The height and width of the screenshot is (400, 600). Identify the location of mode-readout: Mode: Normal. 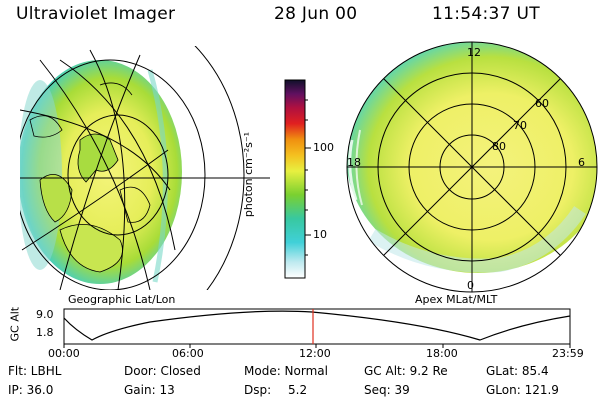
(286, 371).